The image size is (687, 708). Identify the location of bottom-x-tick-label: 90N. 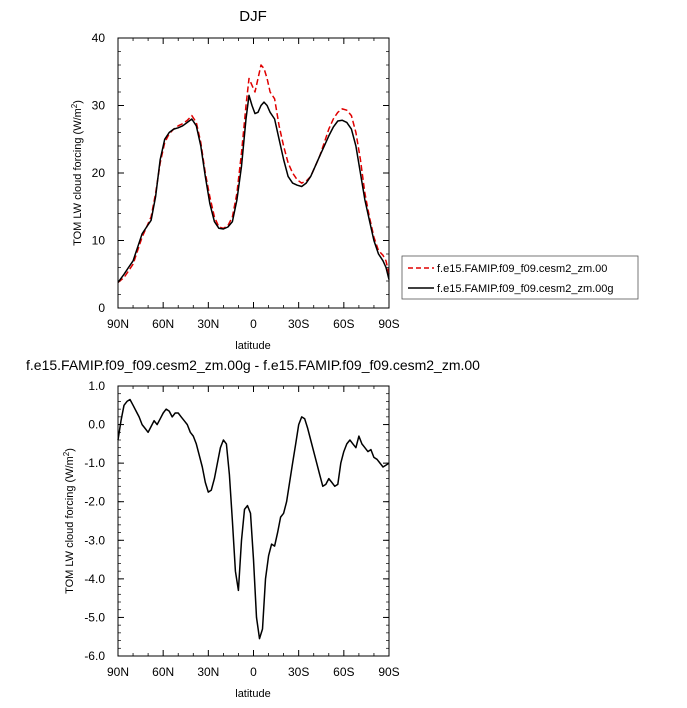
(118, 672).